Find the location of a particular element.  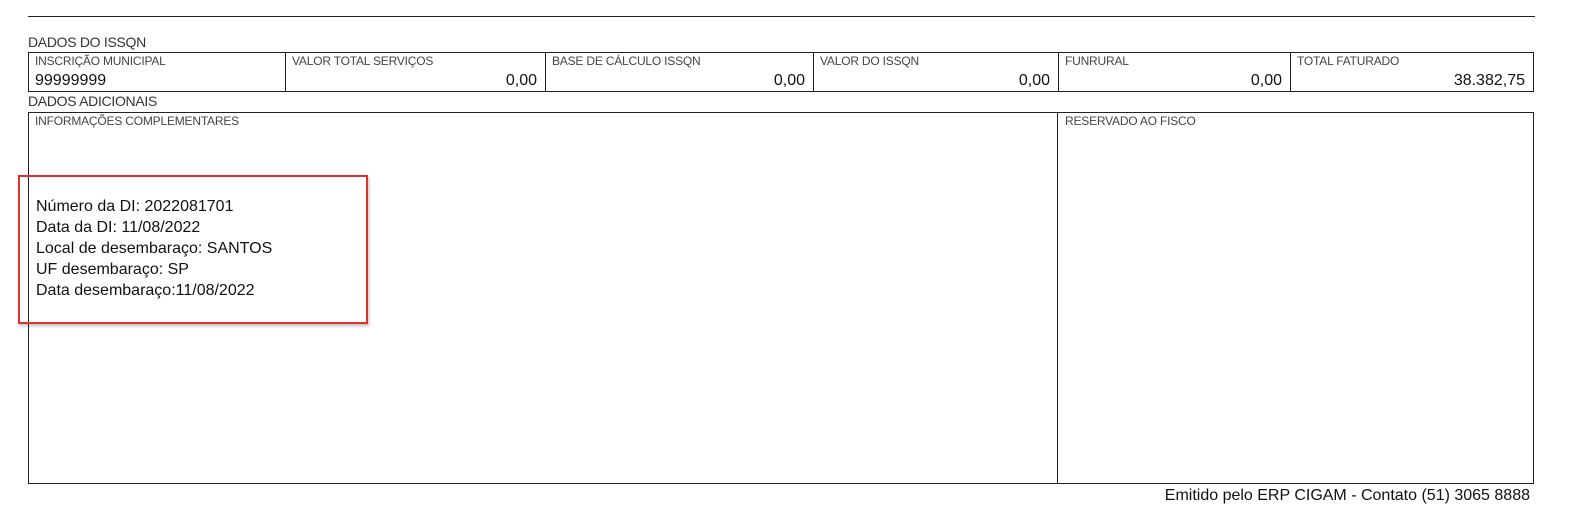

info-line: Número da DI: 2022081701 is located at coordinates (135, 206).